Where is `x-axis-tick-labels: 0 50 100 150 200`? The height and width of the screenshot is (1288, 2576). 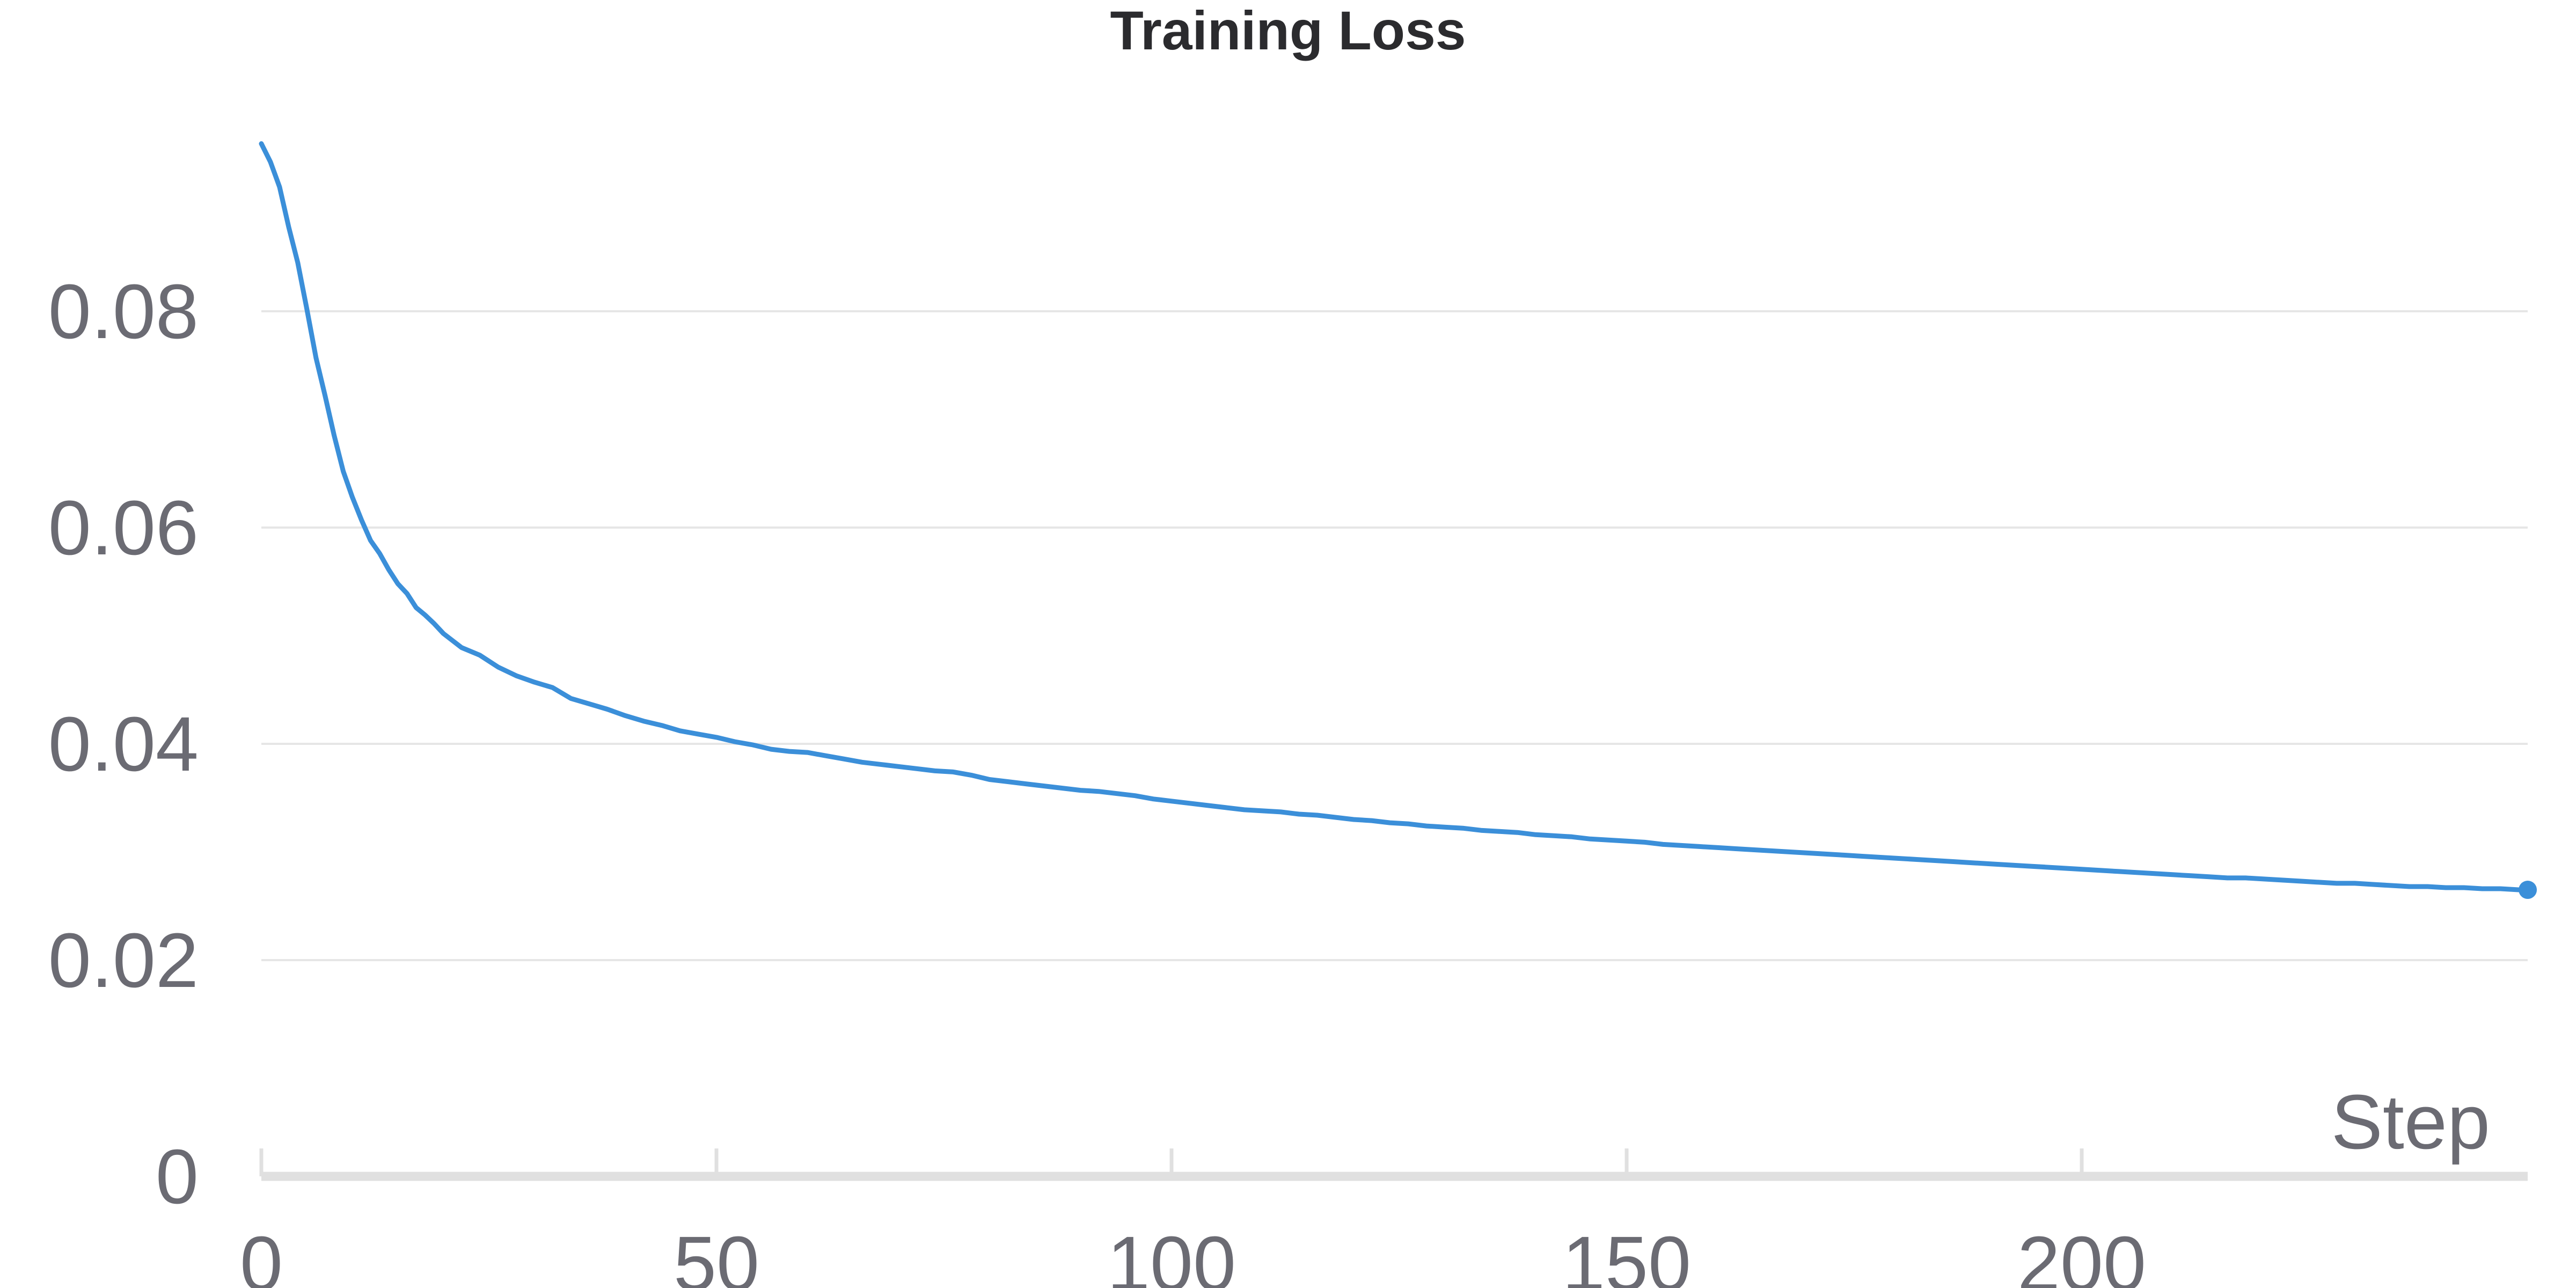 x-axis-tick-labels: 0 50 100 150 200 is located at coordinates (1193, 1254).